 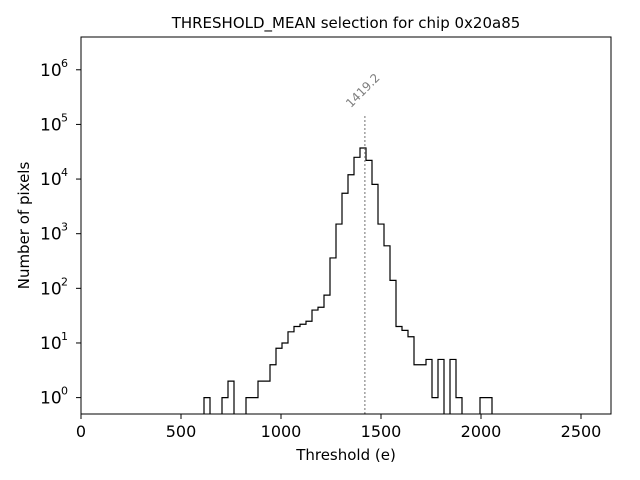 I want to click on x-tick-label: 1000, so click(x=281, y=431).